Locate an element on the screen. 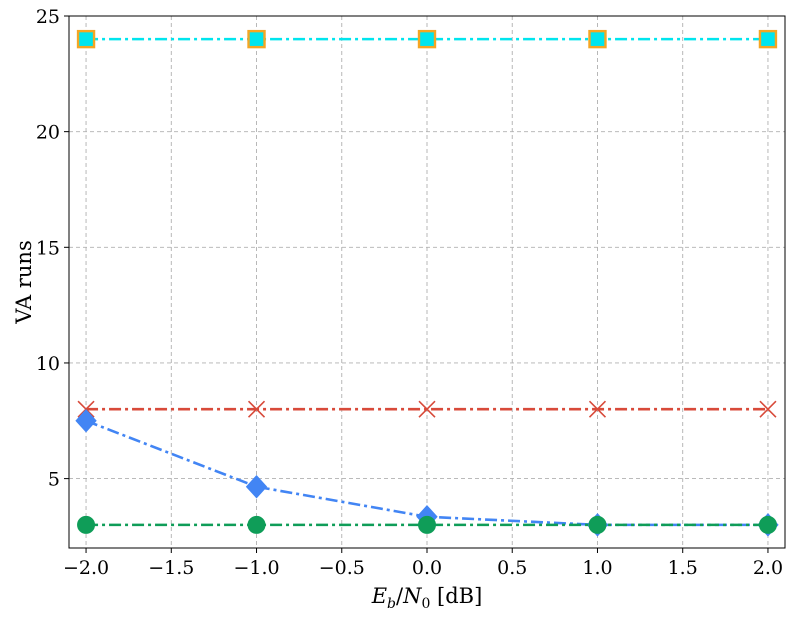  y-tick-label: 5 is located at coordinates (54, 480).